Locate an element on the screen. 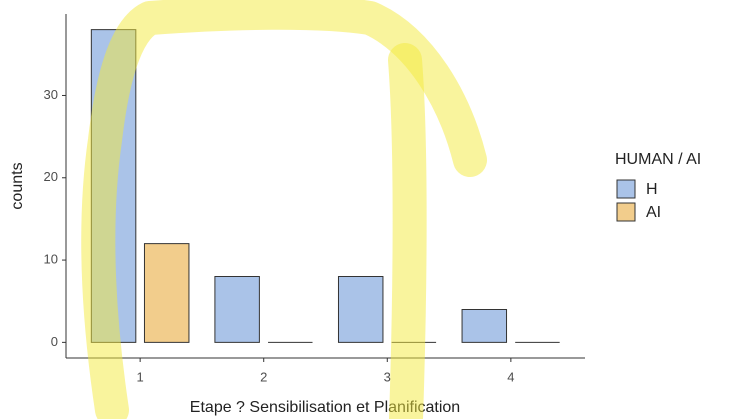 The width and height of the screenshot is (732, 419). x-tick-label: 2 is located at coordinates (263, 376).